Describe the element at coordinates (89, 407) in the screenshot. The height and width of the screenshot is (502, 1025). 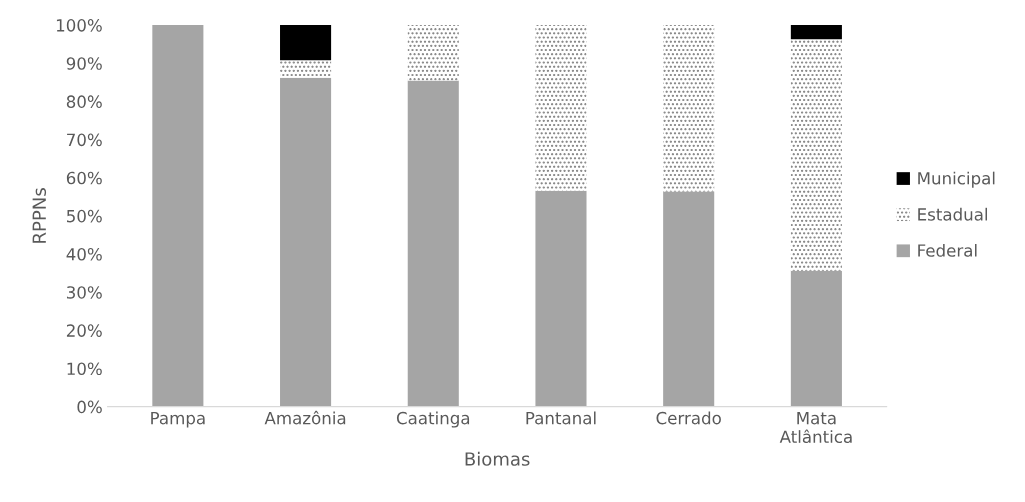
I see `y-tick-label: 0%` at that location.